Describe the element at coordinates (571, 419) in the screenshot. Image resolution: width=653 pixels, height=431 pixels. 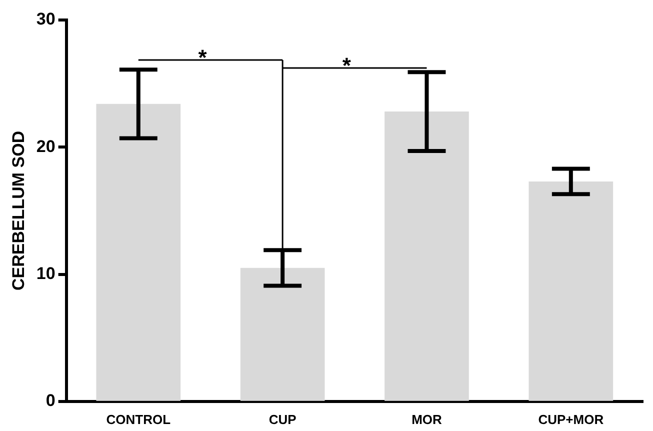
I see `x-tick-label: CUP+MOR` at that location.